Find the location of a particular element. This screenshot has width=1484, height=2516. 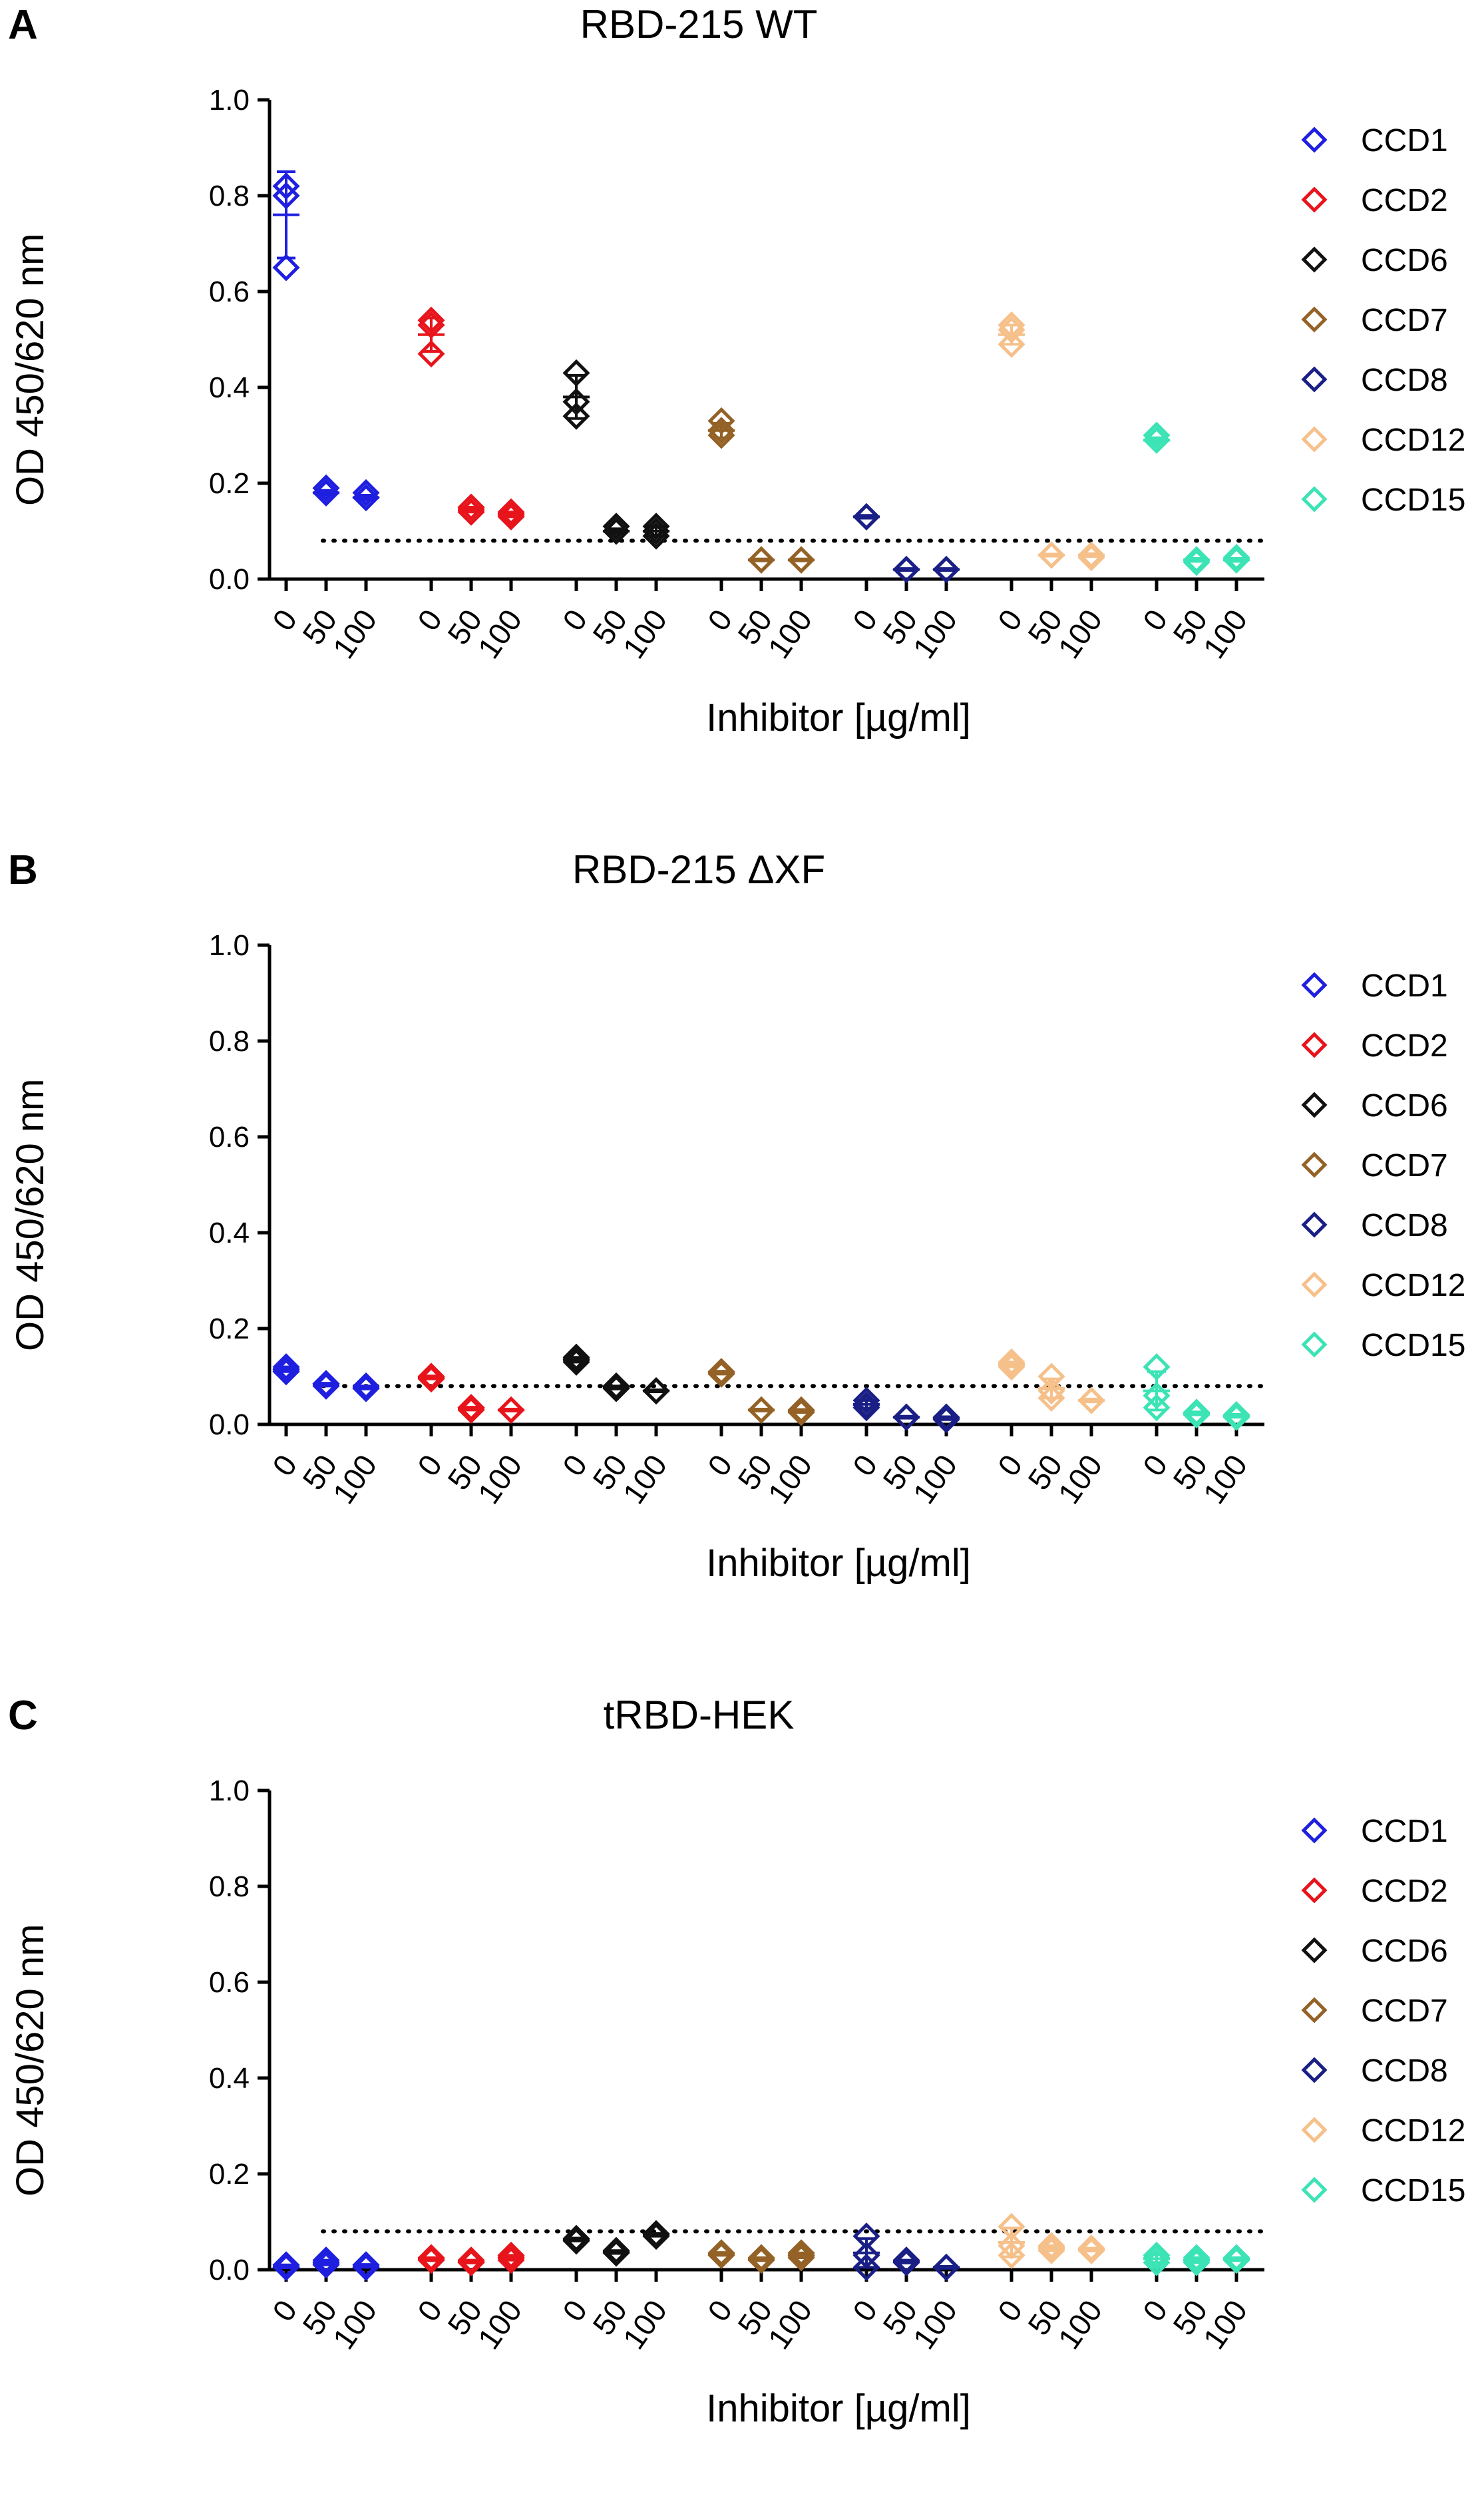

y-tick-label: 0.6 is located at coordinates (229, 1137).